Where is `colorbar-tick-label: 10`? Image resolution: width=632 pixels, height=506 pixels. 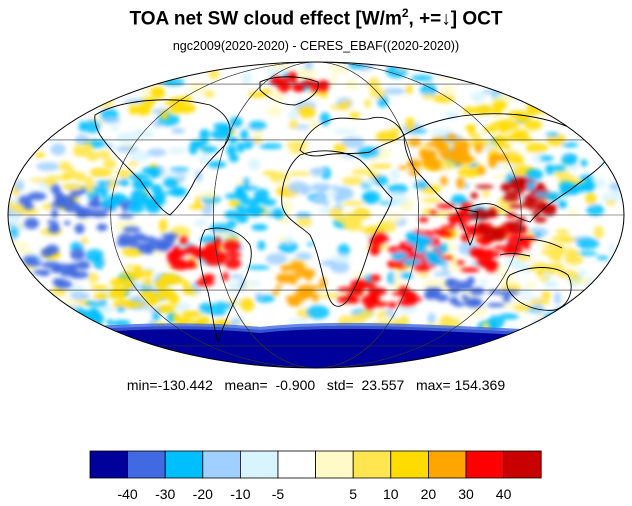 colorbar-tick-label: 10 is located at coordinates (391, 494).